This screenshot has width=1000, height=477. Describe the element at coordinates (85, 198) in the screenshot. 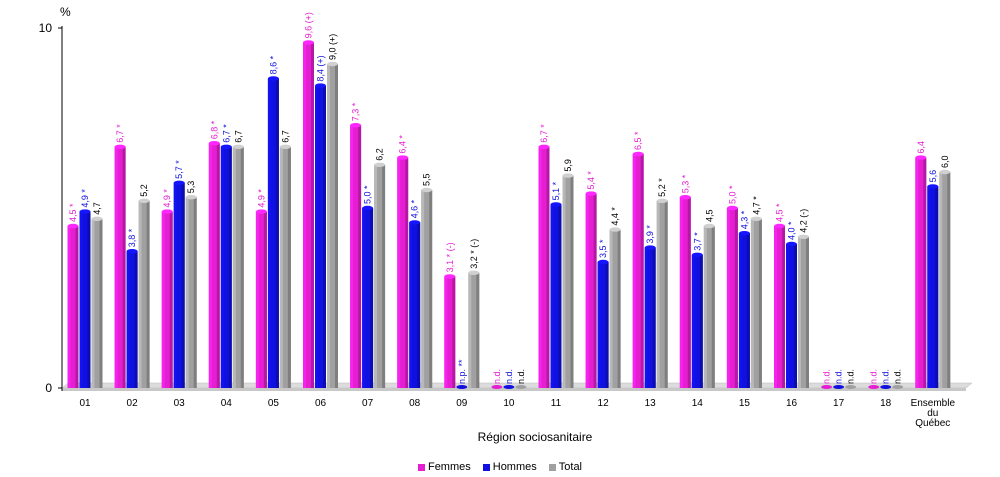

I see `data-label: 4,9 *` at that location.